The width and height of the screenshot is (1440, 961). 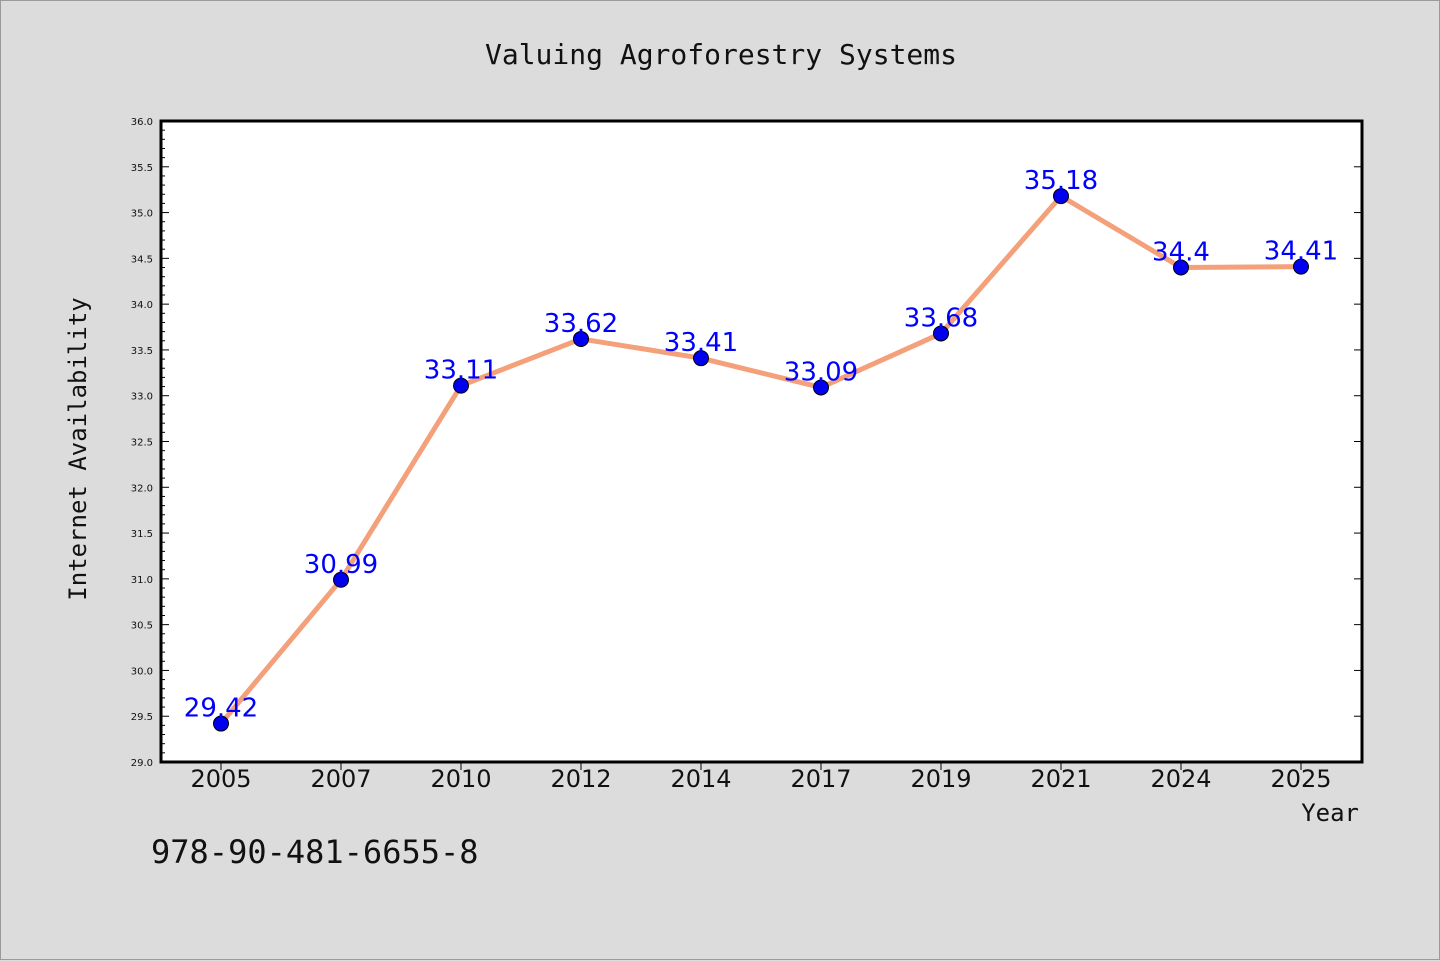 What do you see at coordinates (315, 852) in the screenshot?
I see `footer-code: 978-90-481-6655-8` at bounding box center [315, 852].